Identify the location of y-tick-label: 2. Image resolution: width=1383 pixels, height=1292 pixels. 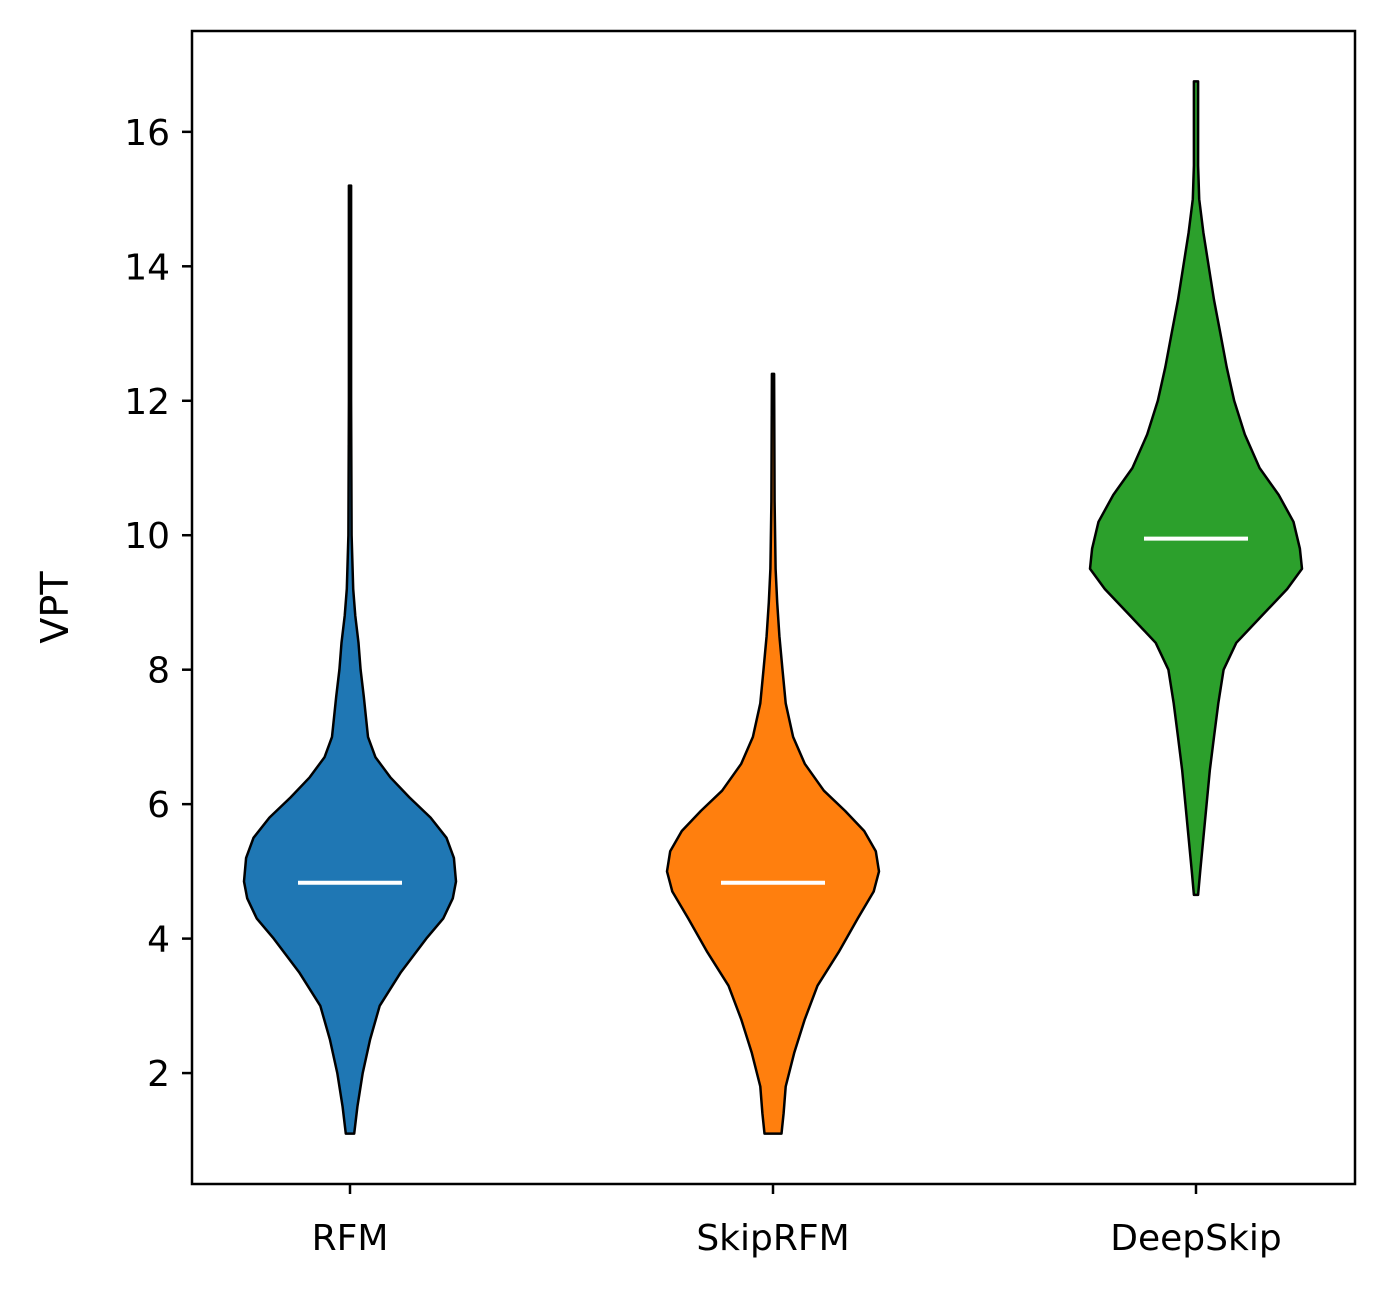
(158, 1074).